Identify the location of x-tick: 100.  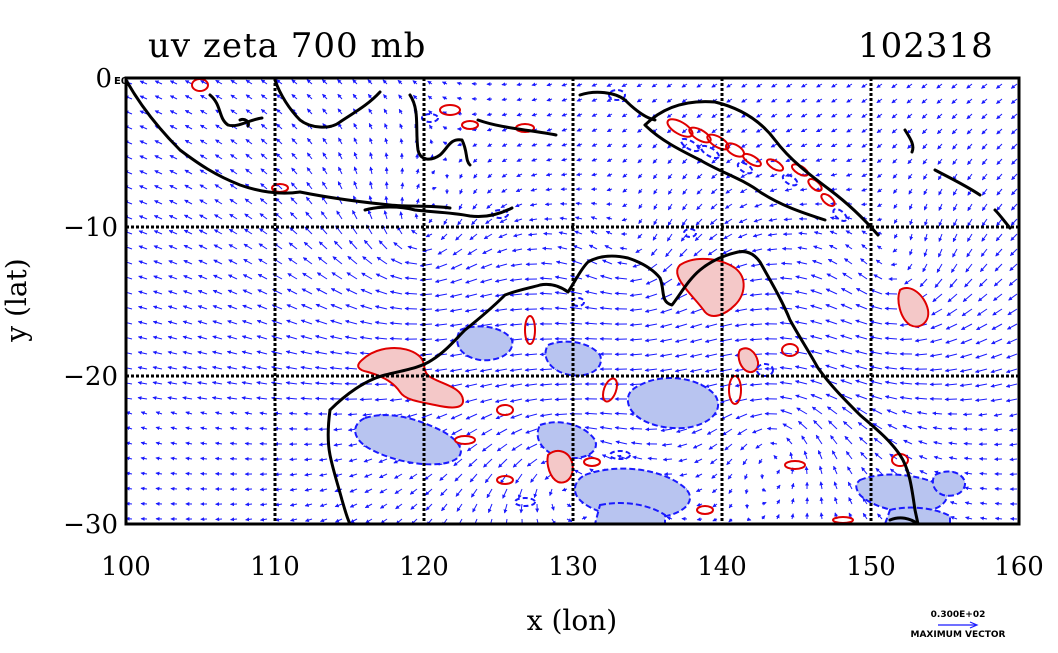
(126, 567).